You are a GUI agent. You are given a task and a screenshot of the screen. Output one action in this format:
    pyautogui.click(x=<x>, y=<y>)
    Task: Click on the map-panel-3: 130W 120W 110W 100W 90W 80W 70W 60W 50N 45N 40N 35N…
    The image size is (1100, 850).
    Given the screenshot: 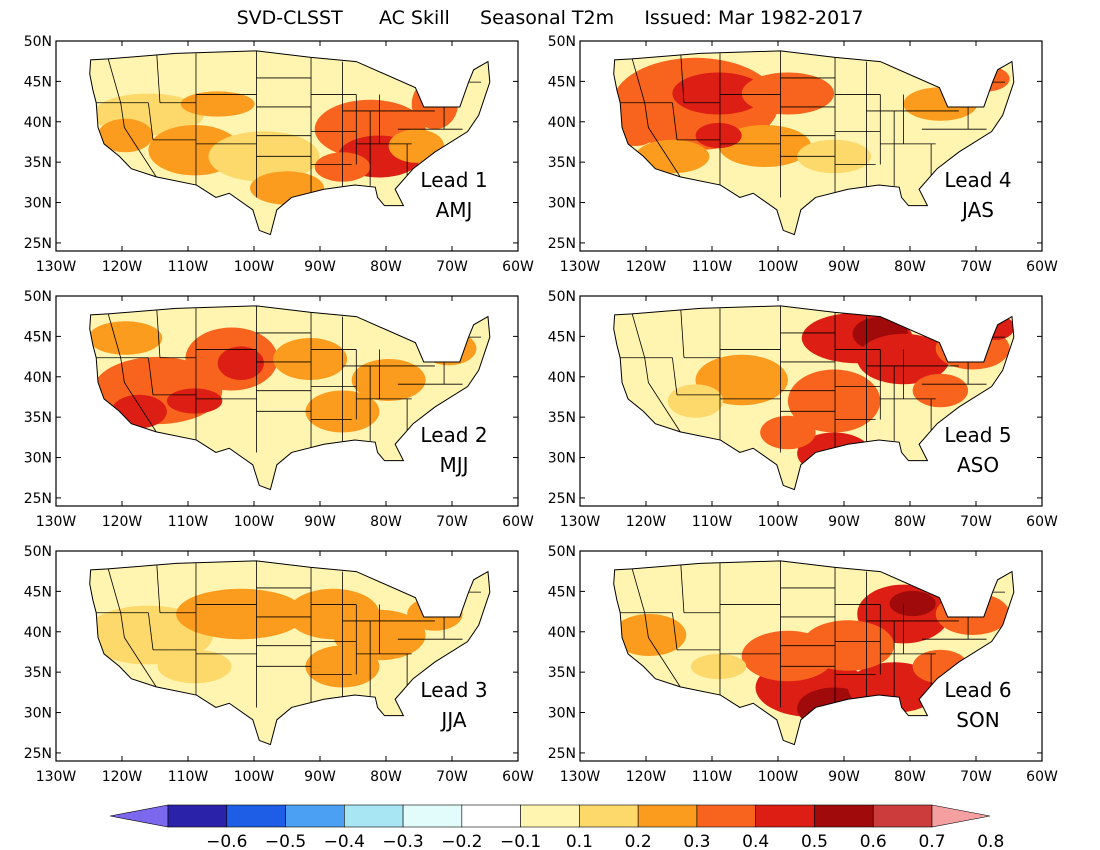 What is the action you would take?
    pyautogui.click(x=279, y=409)
    